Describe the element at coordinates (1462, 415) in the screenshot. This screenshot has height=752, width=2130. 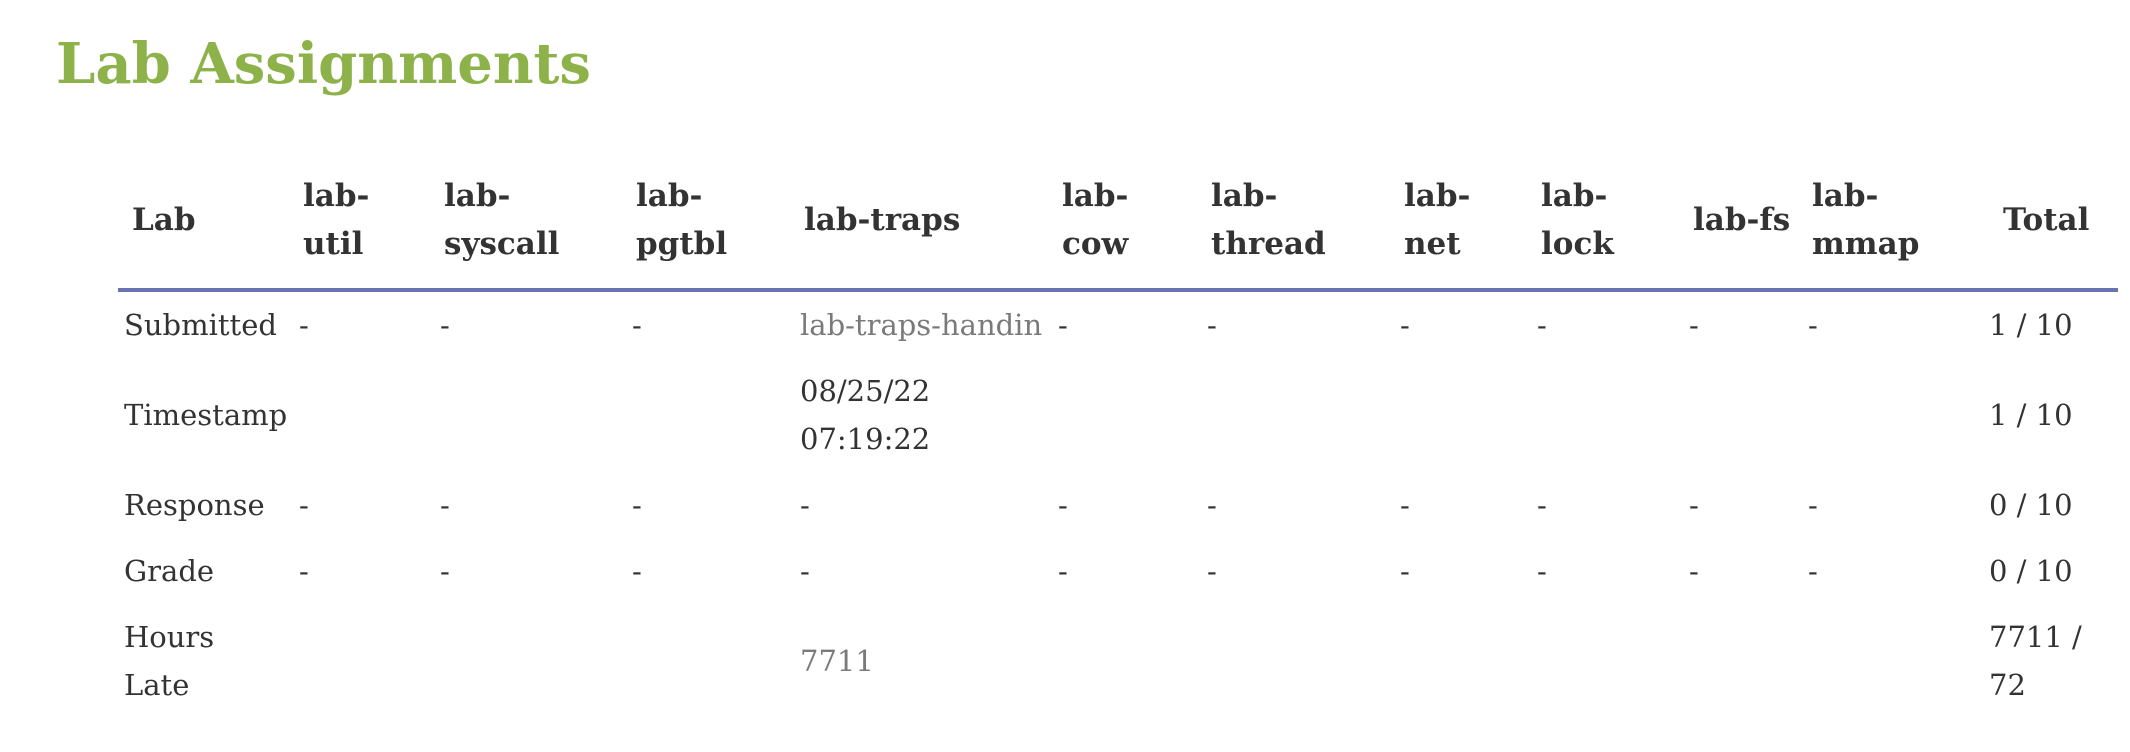
I see `cell-timestamp-lab-net` at that location.